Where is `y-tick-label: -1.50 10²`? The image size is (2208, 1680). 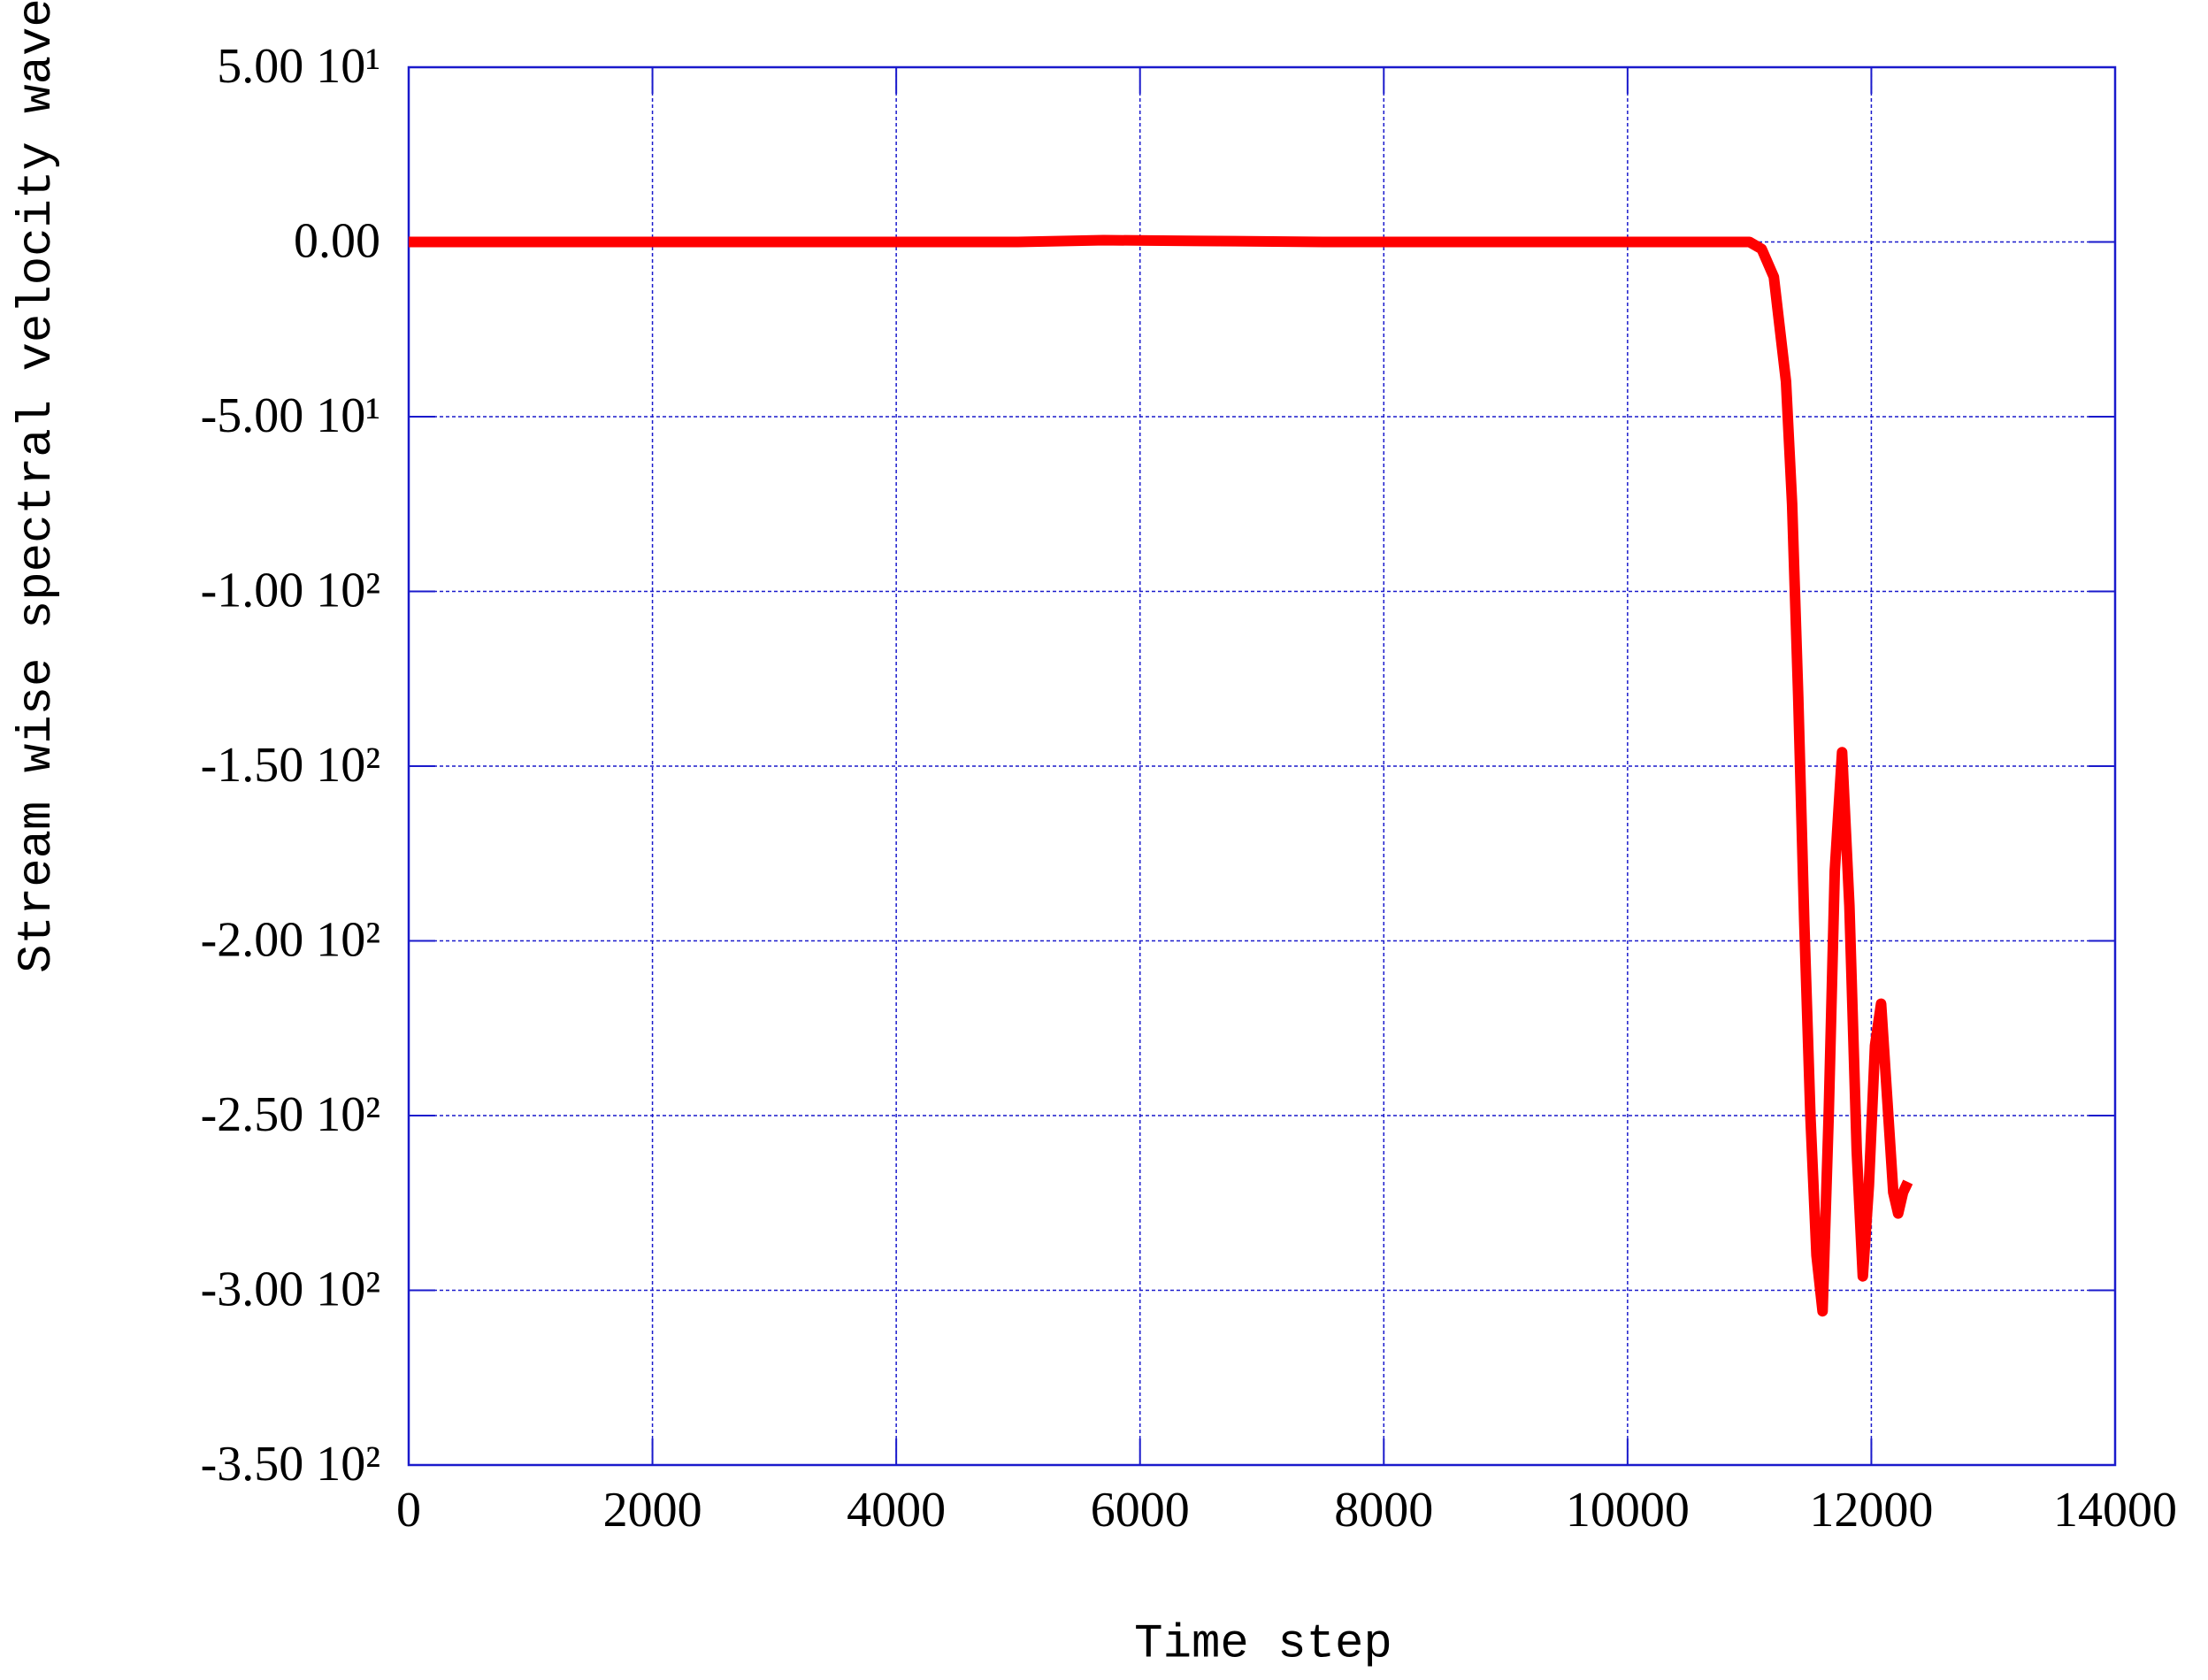 y-tick-label: -1.50 10² is located at coordinates (290, 765).